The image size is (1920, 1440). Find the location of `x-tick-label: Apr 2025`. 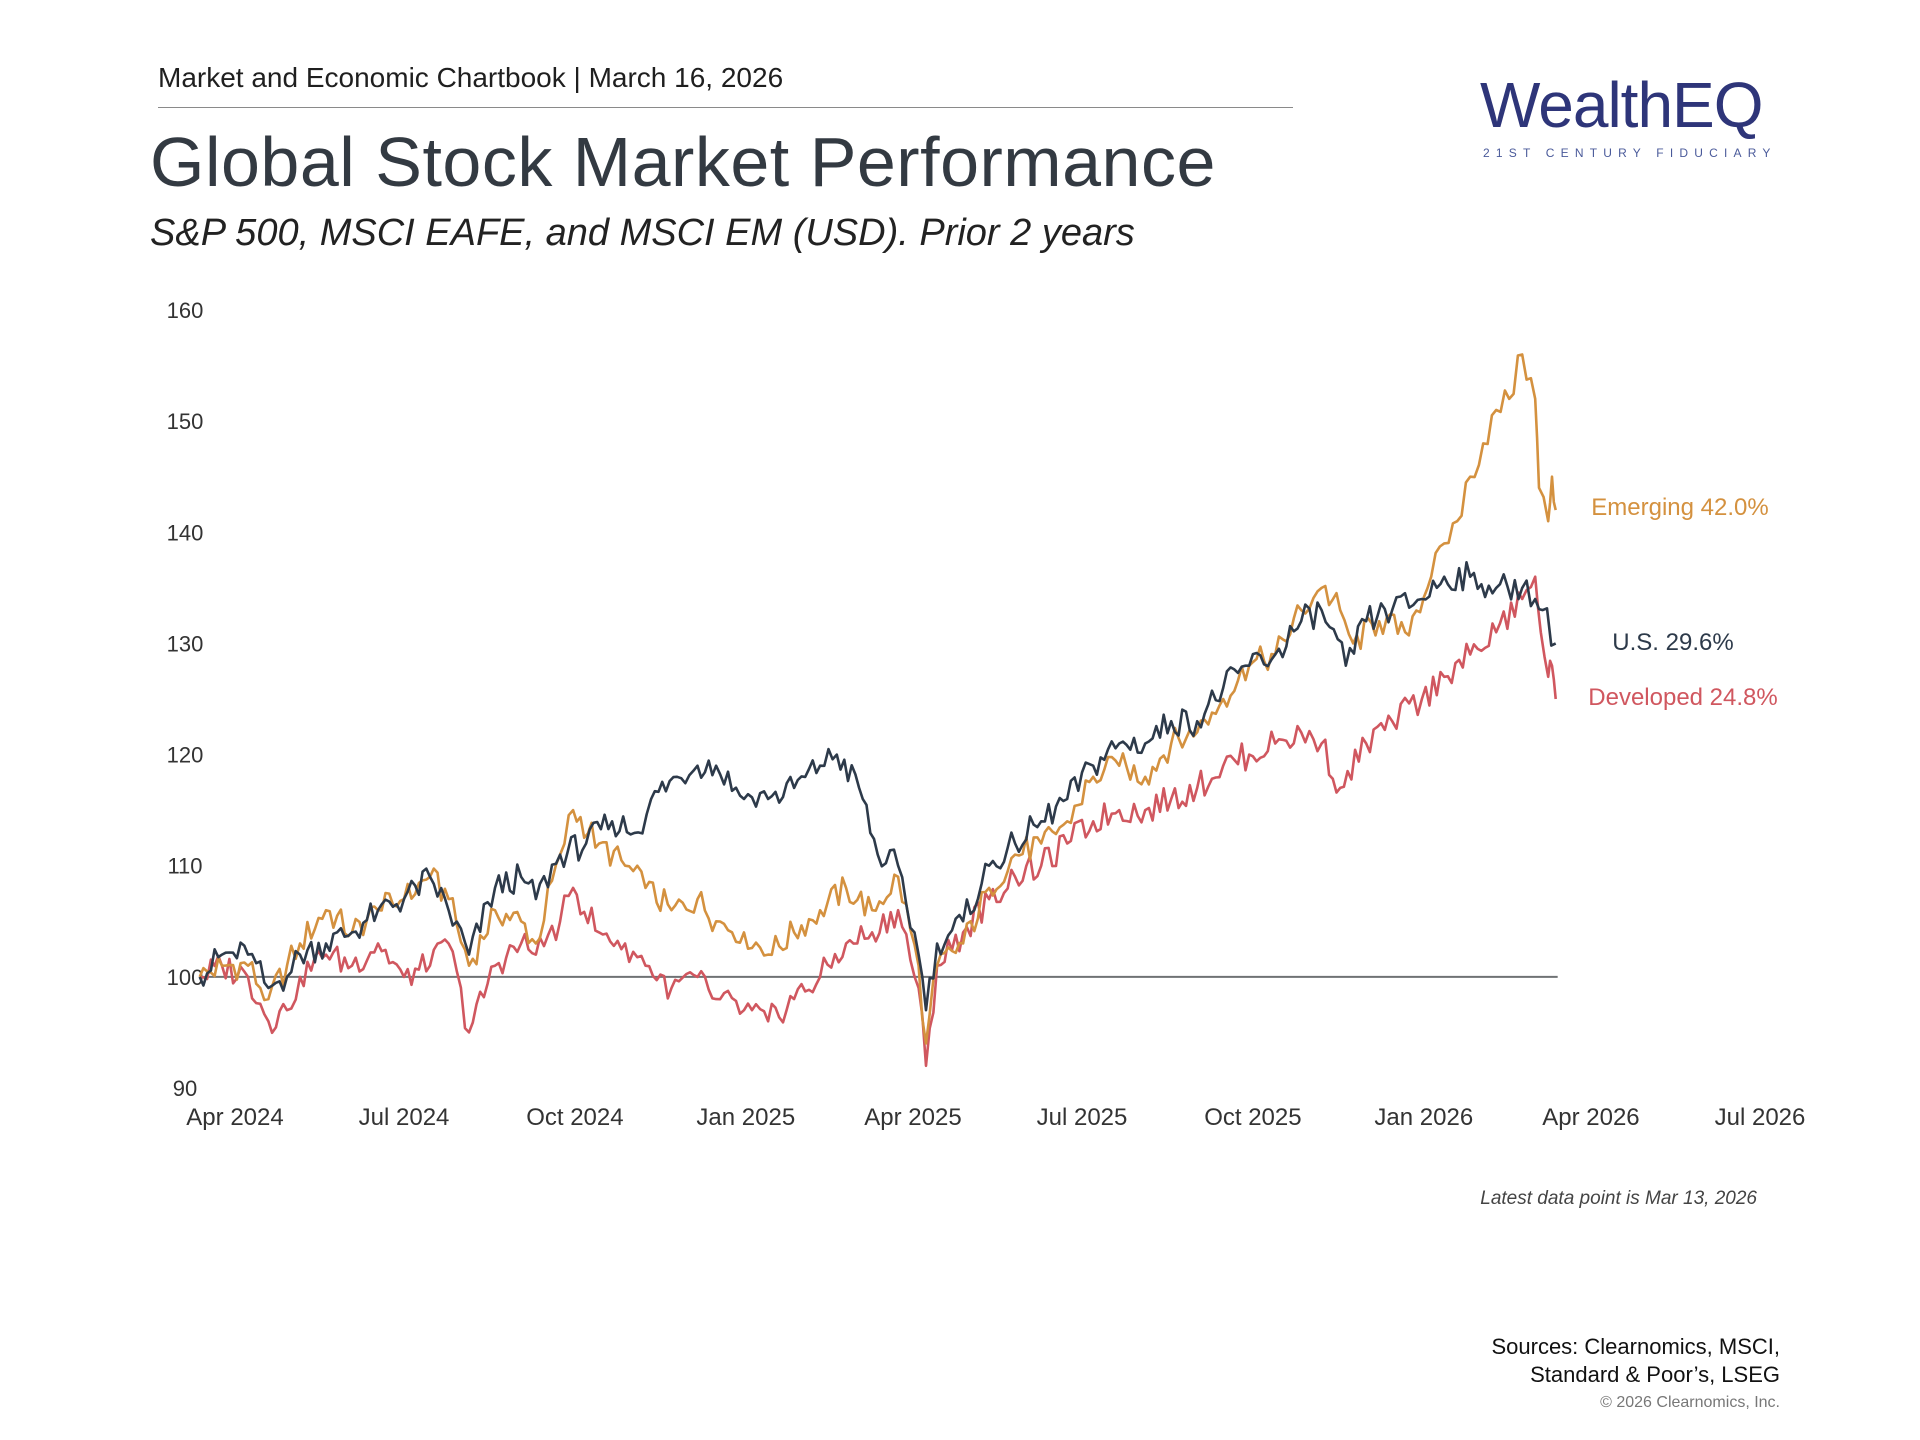

x-tick-label: Apr 2025 is located at coordinates (912, 1117).